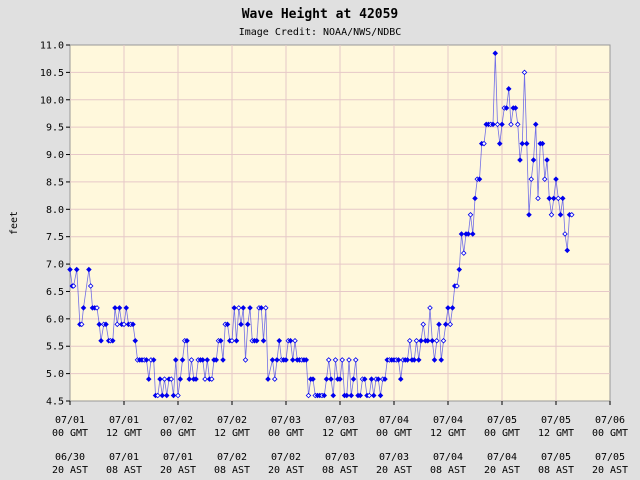  Describe the element at coordinates (55, 210) in the screenshot. I see `y-tick-label: 8.0` at that location.